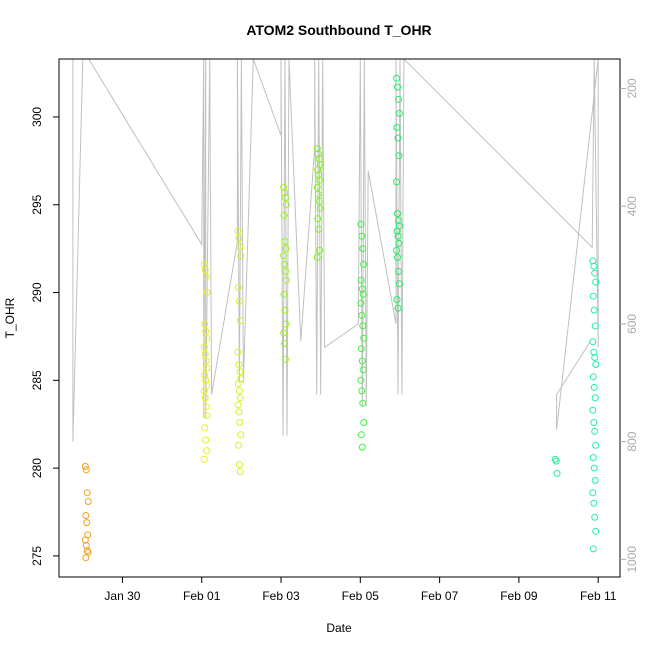 Image resolution: width=650 pixels, height=650 pixels. What do you see at coordinates (519, 596) in the screenshot?
I see `x-tick-label: Feb 09` at bounding box center [519, 596].